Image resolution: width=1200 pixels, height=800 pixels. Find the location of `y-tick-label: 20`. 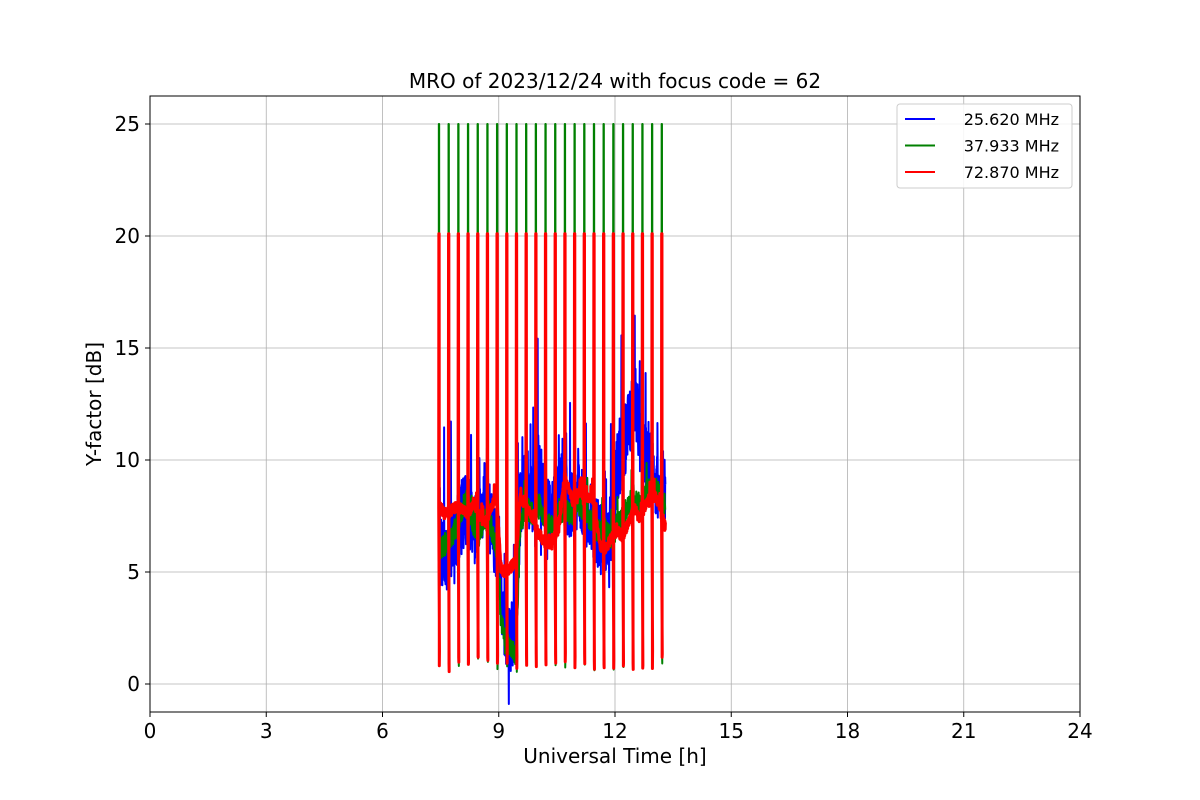

y-tick-label: 20 is located at coordinates (127, 236).